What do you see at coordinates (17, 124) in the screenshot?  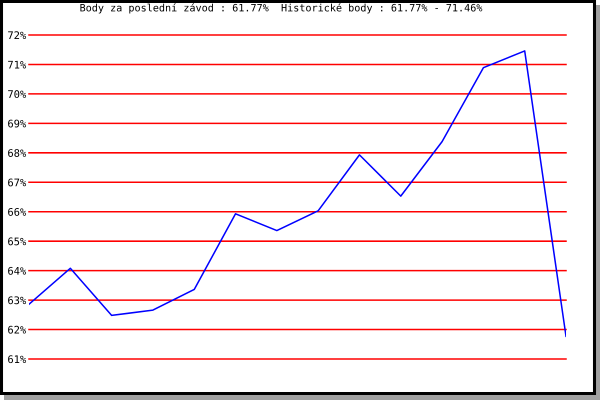 I see `y-tick-label: 69%` at bounding box center [17, 124].